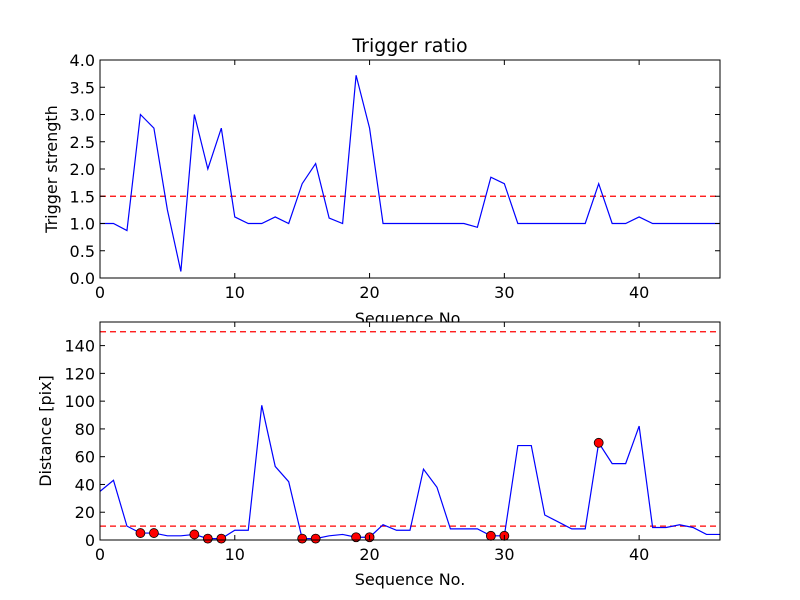 Image resolution: width=800 pixels, height=600 pixels. I want to click on y-tick-label: 2.0, so click(82, 169).